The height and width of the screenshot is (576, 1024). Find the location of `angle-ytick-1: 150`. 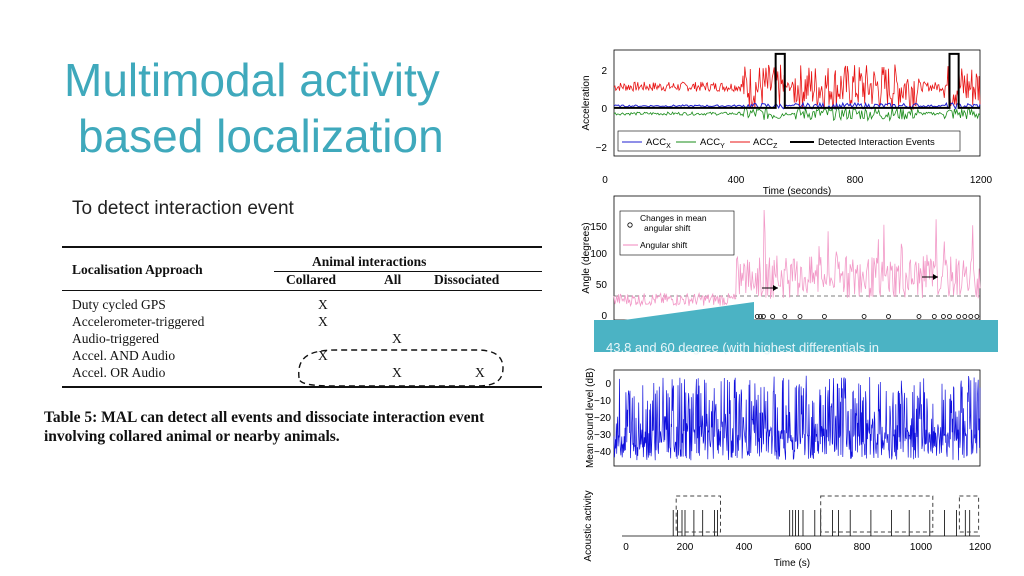

angle-ytick-1: 150 is located at coordinates (598, 227).